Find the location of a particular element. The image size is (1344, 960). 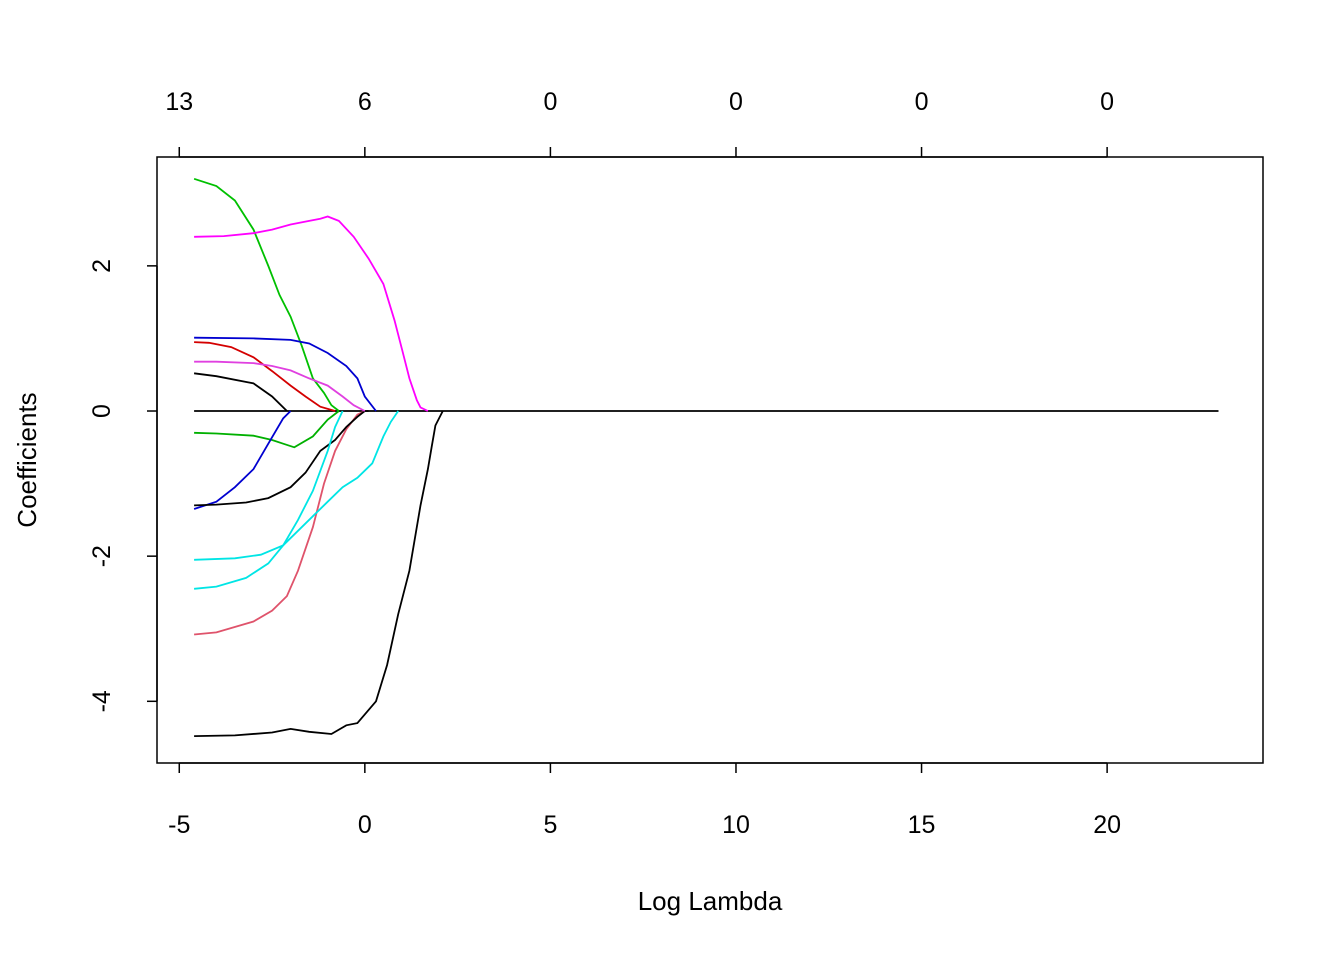

y-tick-label-3: 2 is located at coordinates (102, 266).